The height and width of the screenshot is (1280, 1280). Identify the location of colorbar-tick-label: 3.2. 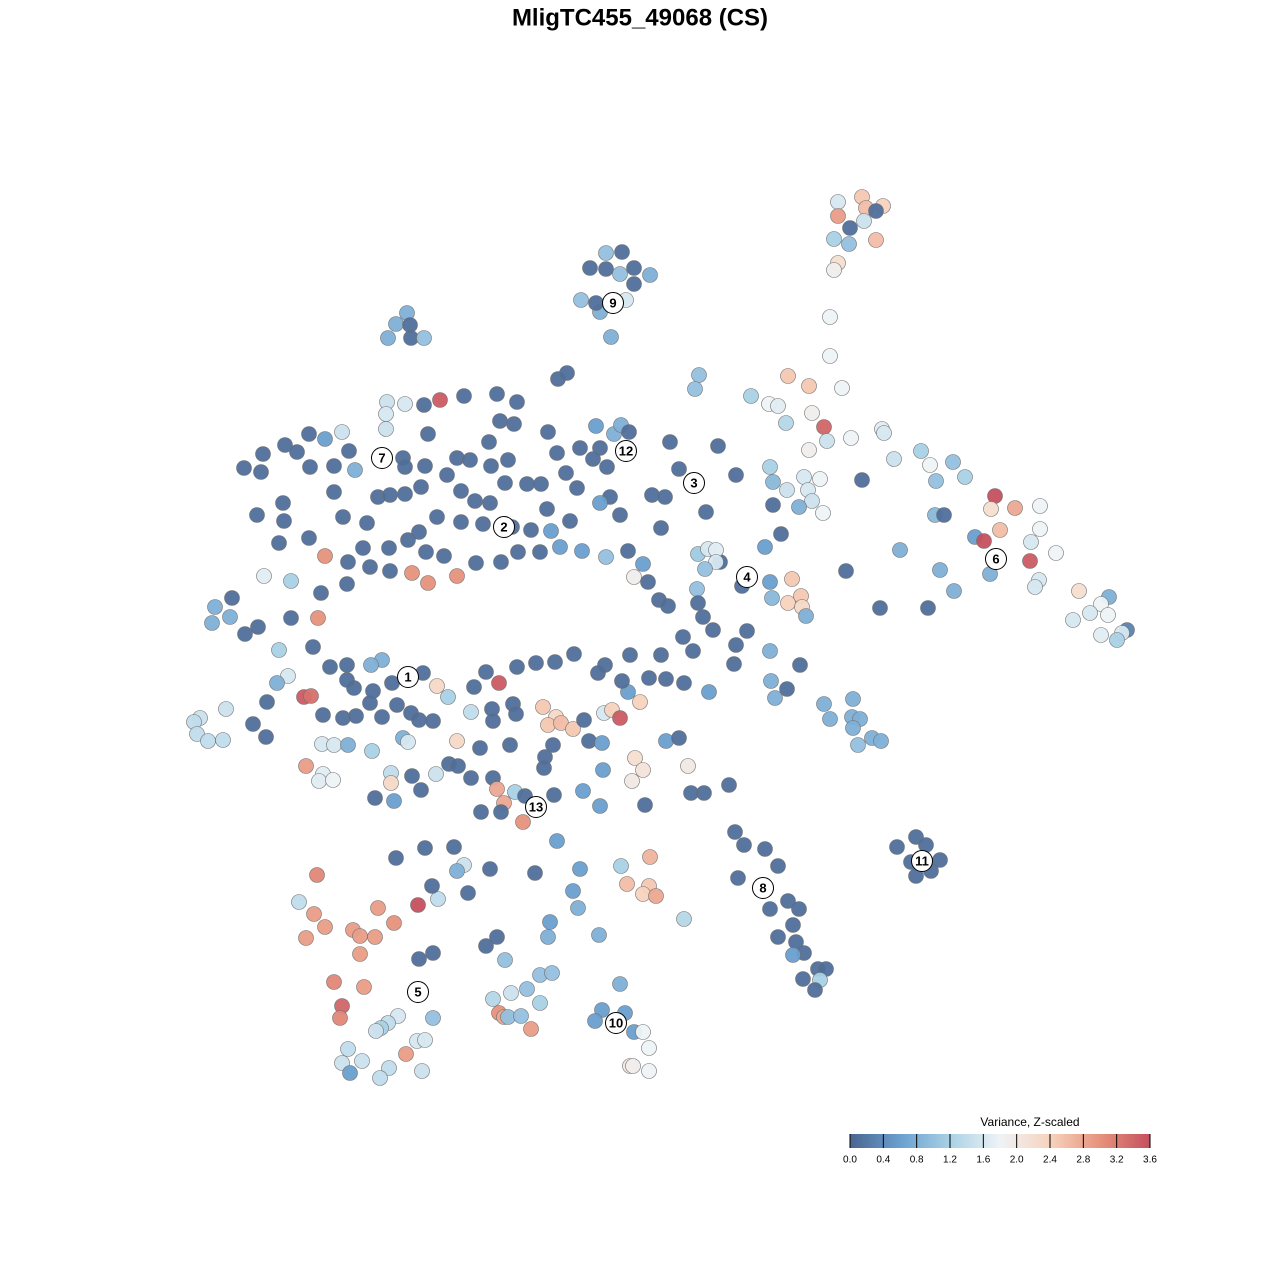
(1117, 1160).